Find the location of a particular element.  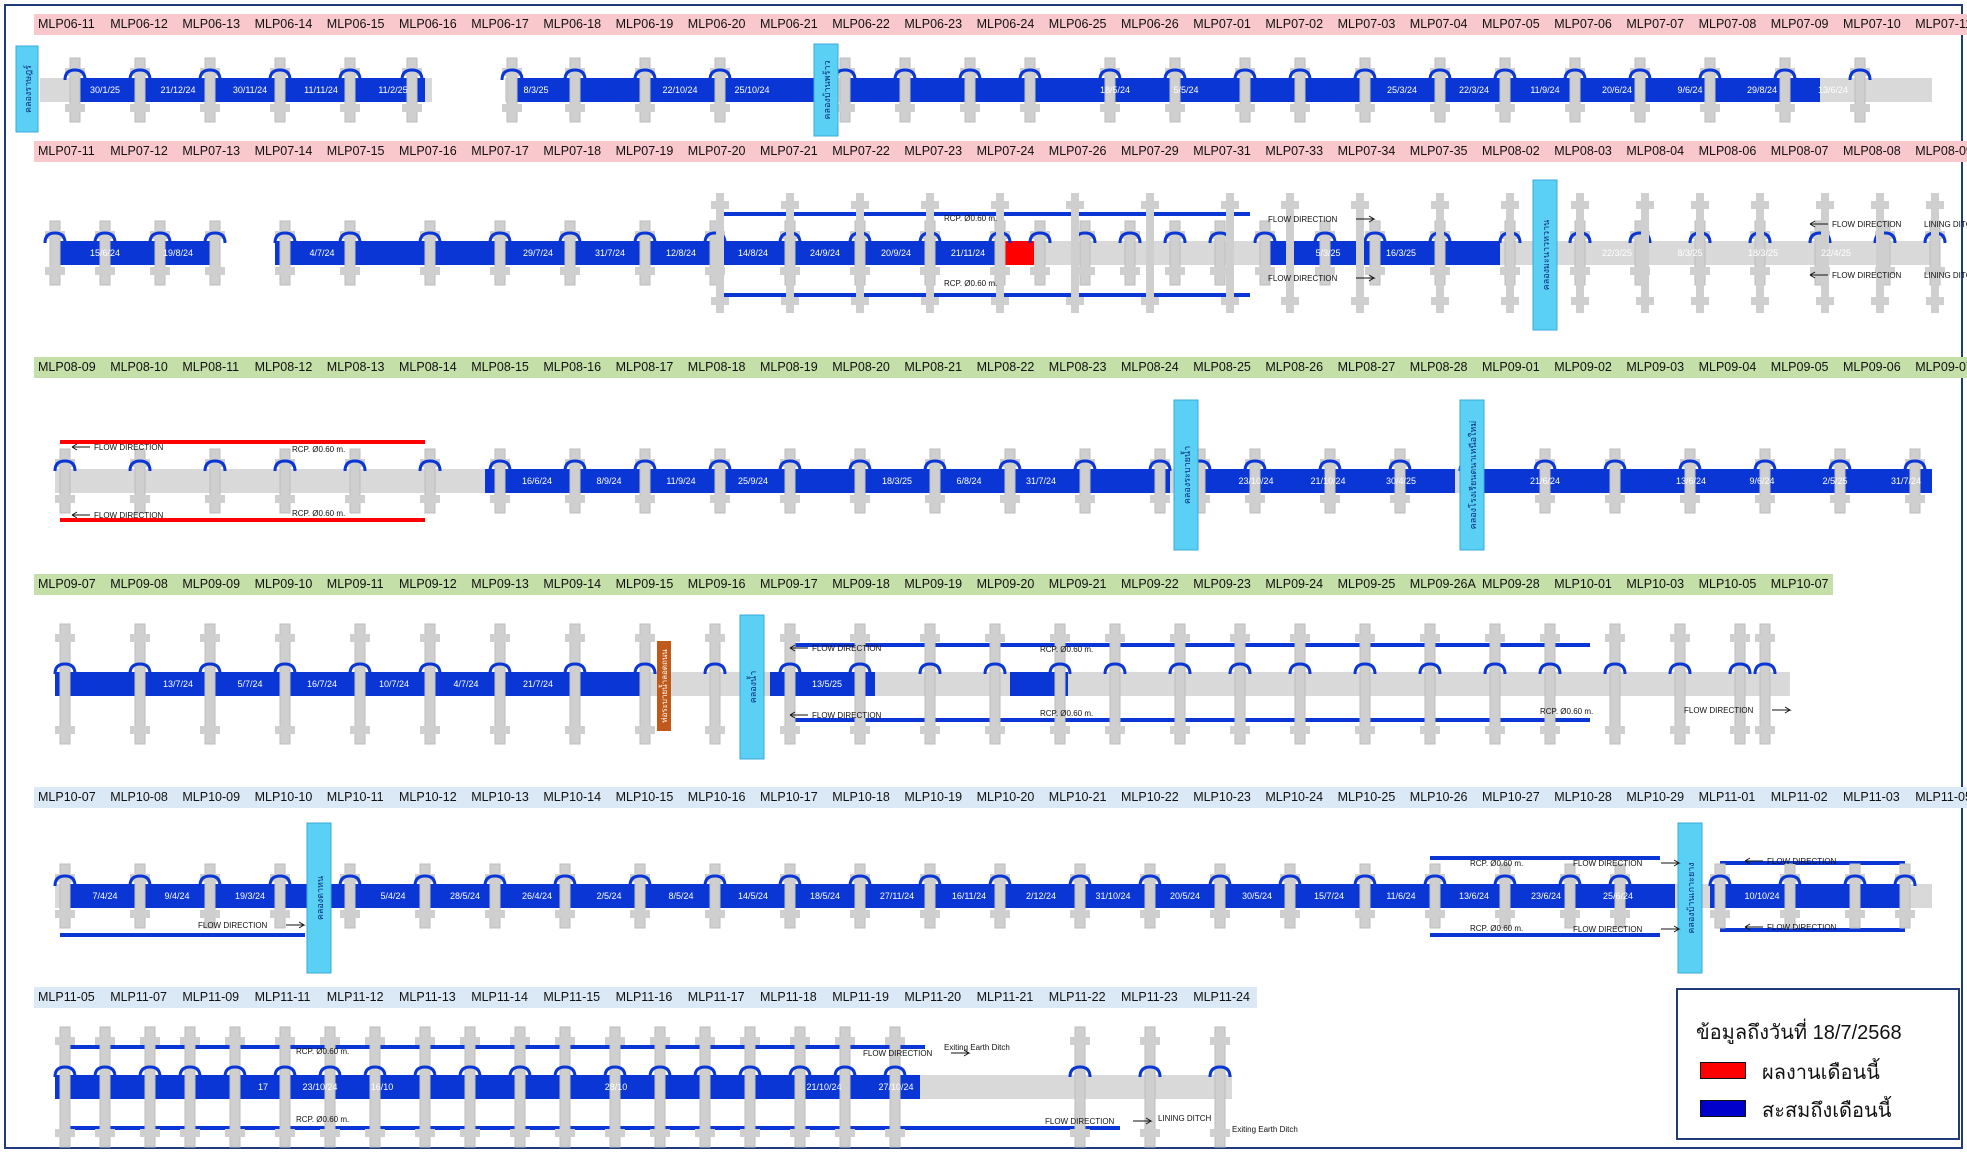

station-label: MLP07-14 is located at coordinates (283, 151).